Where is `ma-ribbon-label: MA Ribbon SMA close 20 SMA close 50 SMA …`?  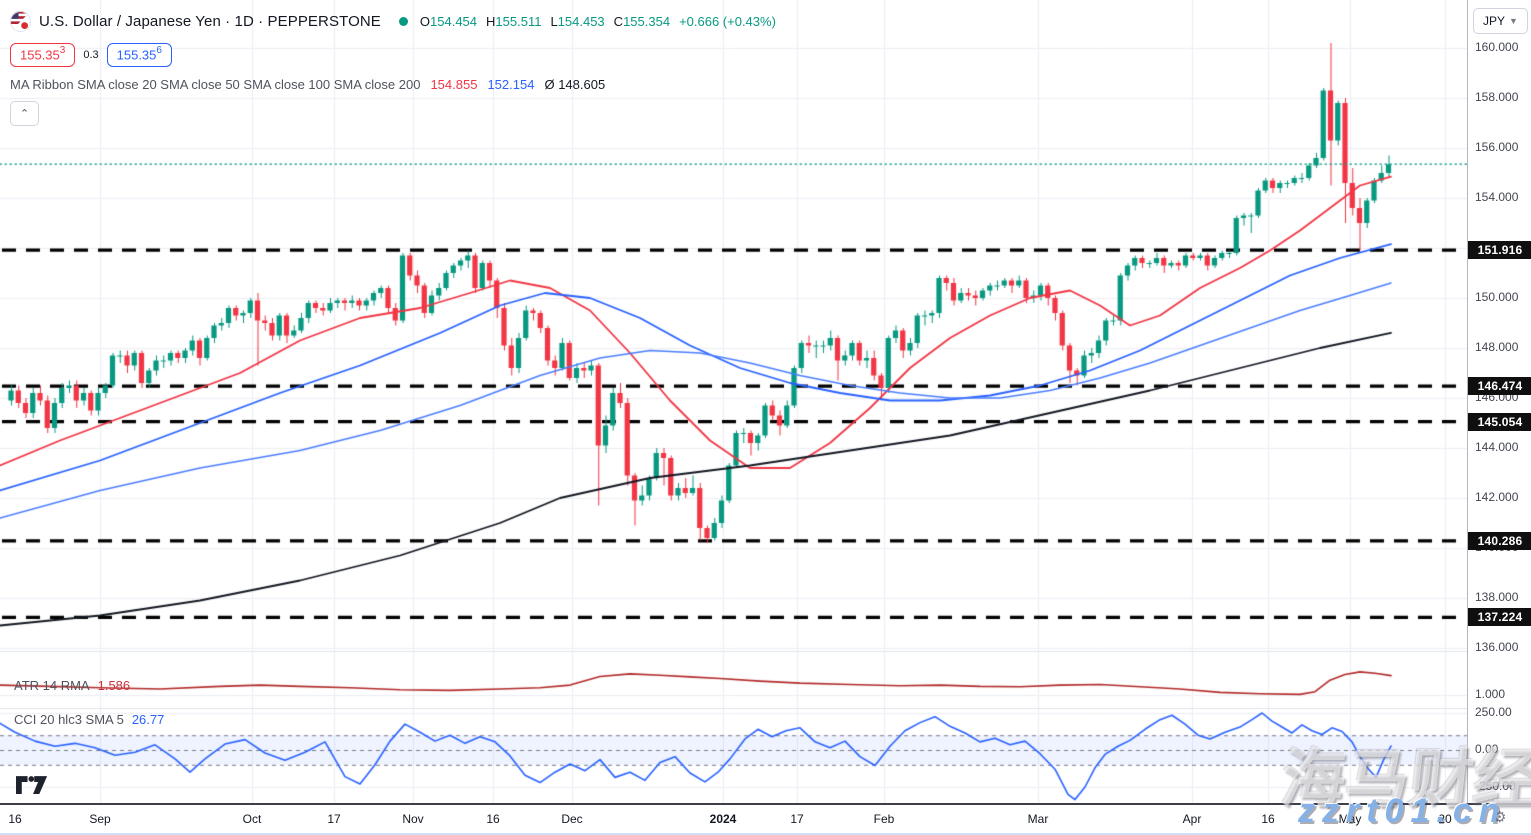
ma-ribbon-label: MA Ribbon SMA close 20 SMA close 50 SMA … is located at coordinates (215, 84).